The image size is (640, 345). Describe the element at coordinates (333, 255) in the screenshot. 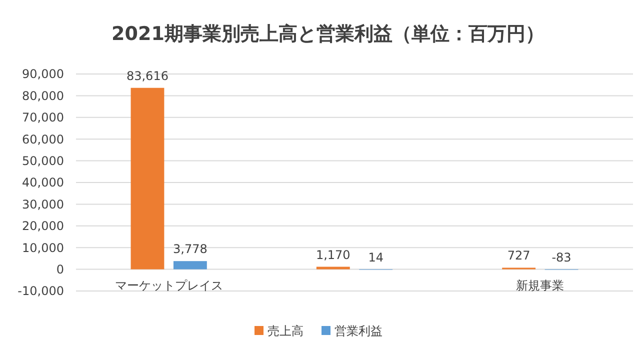

I see `text: 1,170` at that location.